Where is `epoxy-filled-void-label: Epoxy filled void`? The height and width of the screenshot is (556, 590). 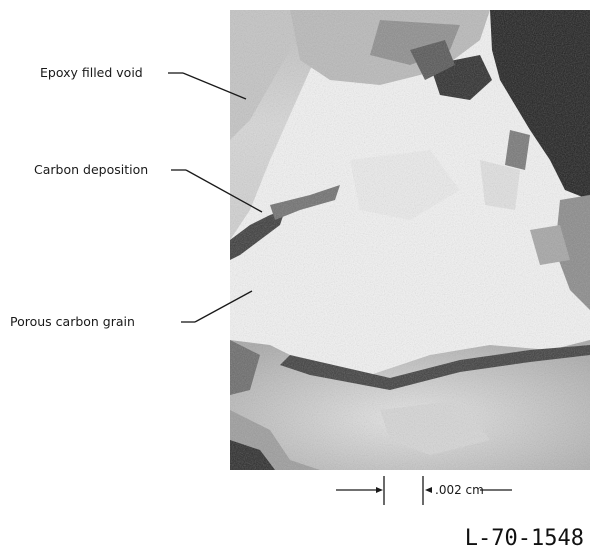
epoxy-filled-void-label: Epoxy filled void is located at coordinates (91, 72).